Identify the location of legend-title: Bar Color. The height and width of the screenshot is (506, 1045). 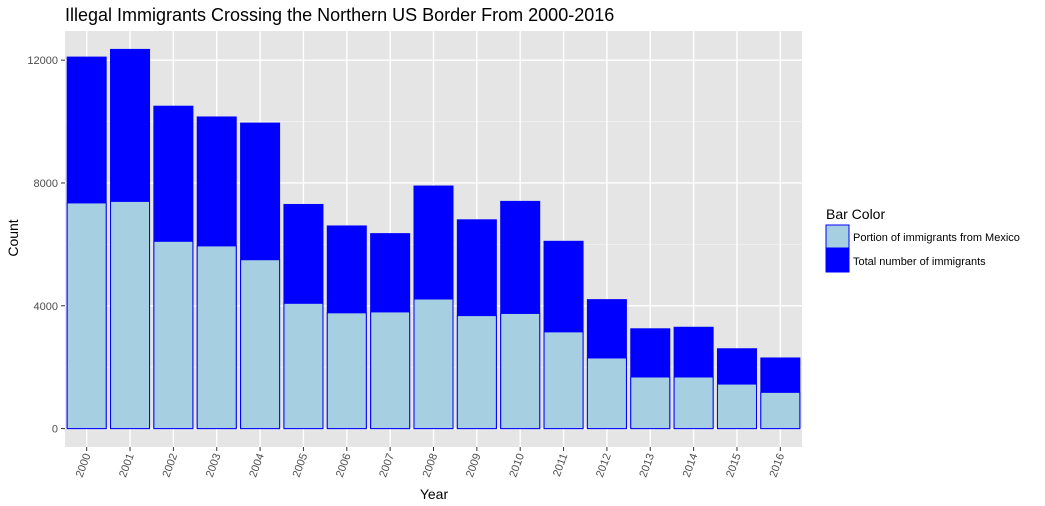
(855, 214).